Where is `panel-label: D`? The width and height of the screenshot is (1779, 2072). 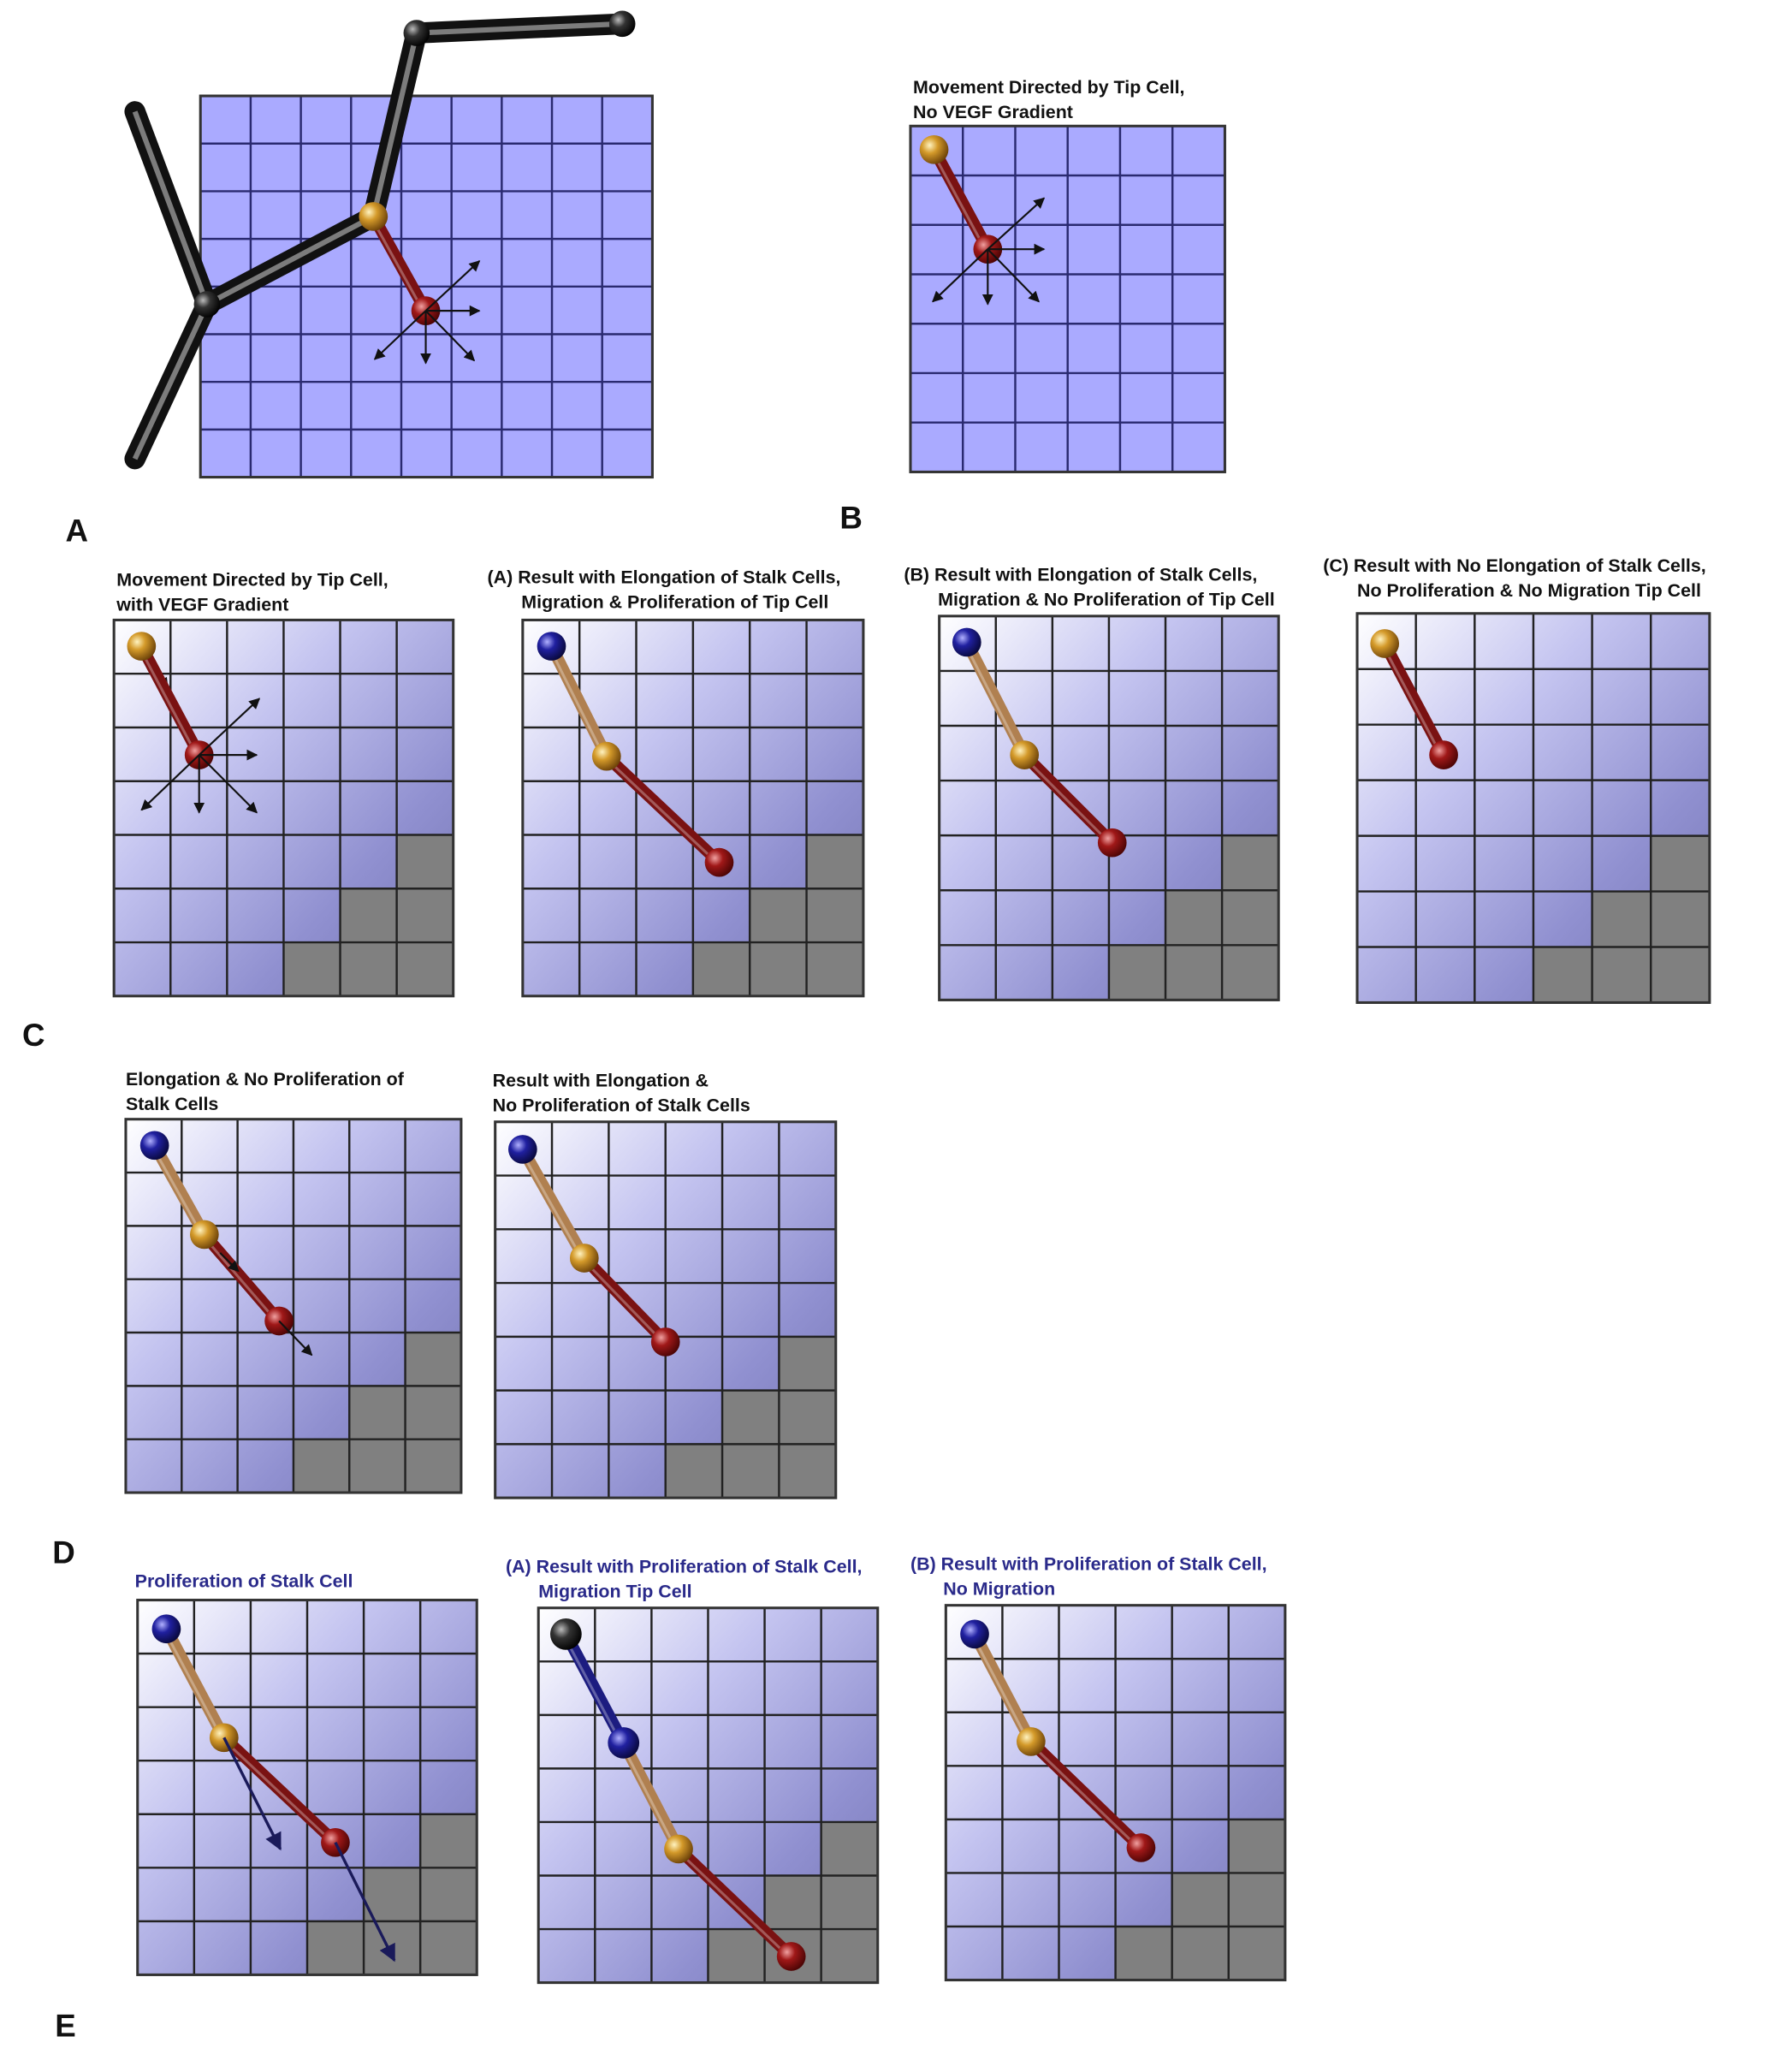 panel-label: D is located at coordinates (63, 1552).